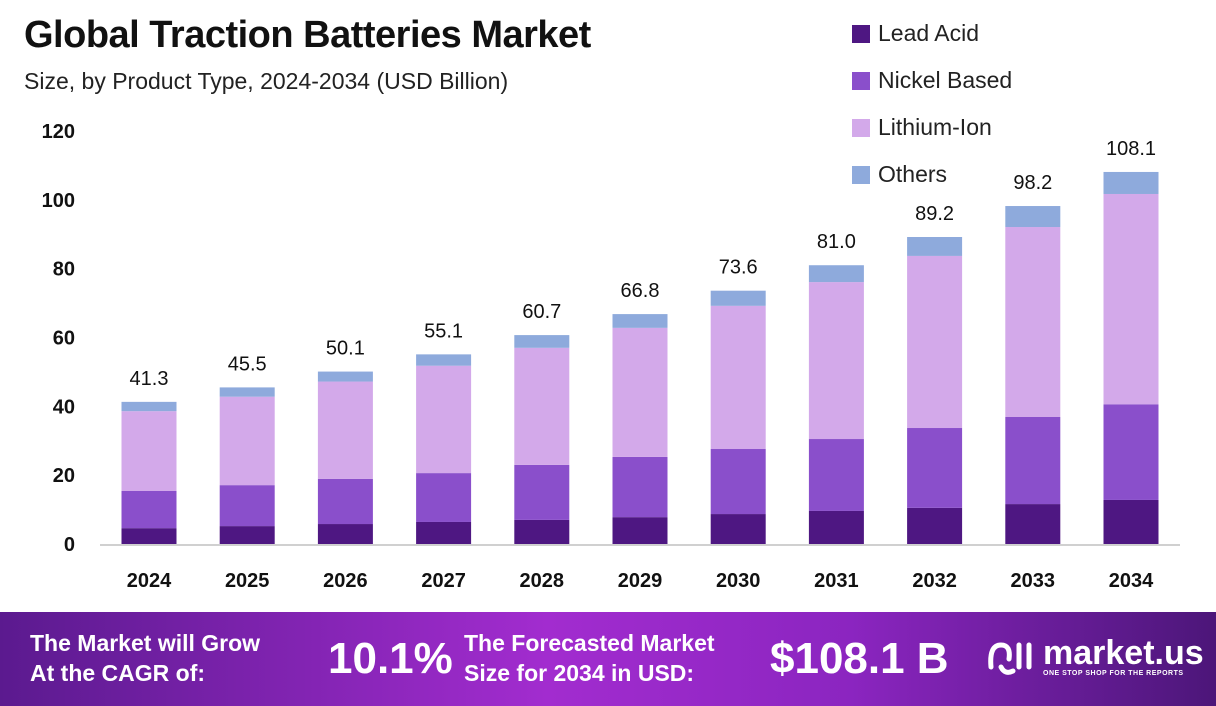  What do you see at coordinates (1032, 183) in the screenshot?
I see `total-data-label: 98.2` at bounding box center [1032, 183].